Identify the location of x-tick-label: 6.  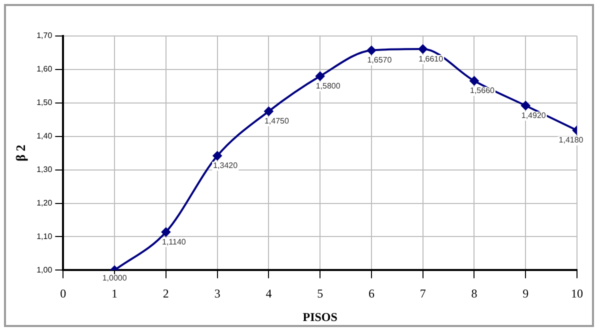
(371, 293).